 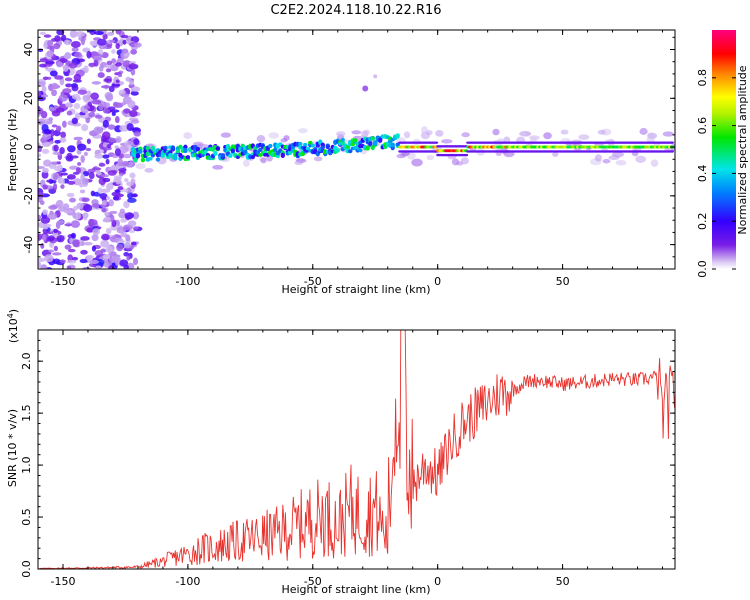 What do you see at coordinates (355, 589) in the screenshot?
I see `snr-x-label: Height of straight line (km)` at bounding box center [355, 589].